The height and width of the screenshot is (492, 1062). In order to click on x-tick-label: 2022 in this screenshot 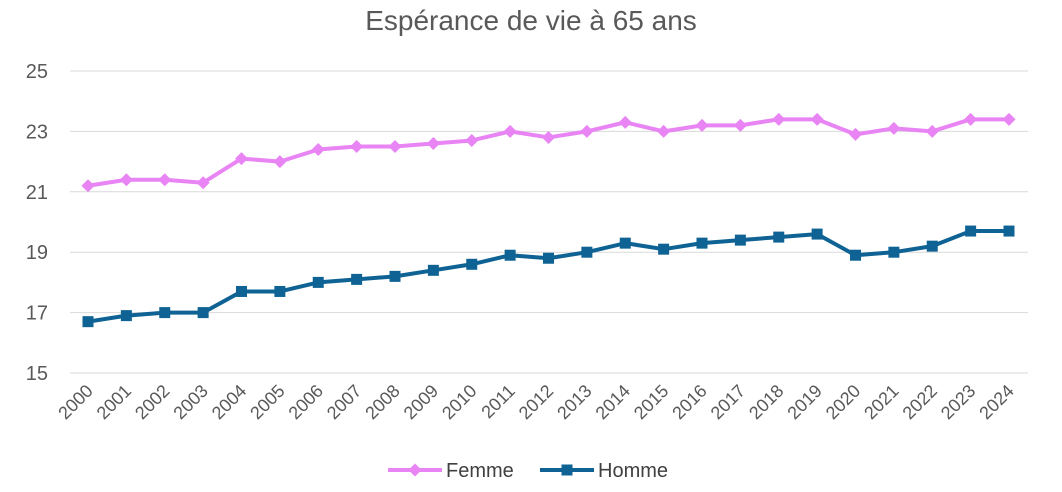, I will do `click(920, 402)`.